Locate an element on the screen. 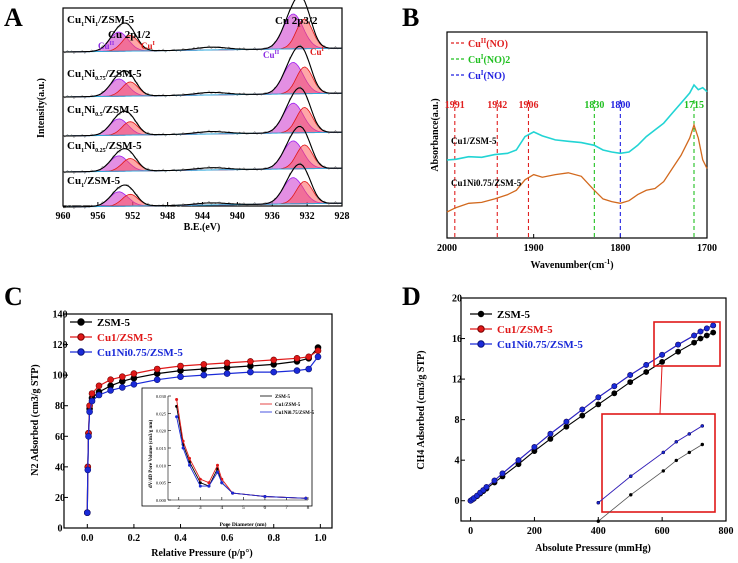 This screenshot has width=738, height=563. panel-c-xtick-label-2: 0.4 is located at coordinates (180, 538).